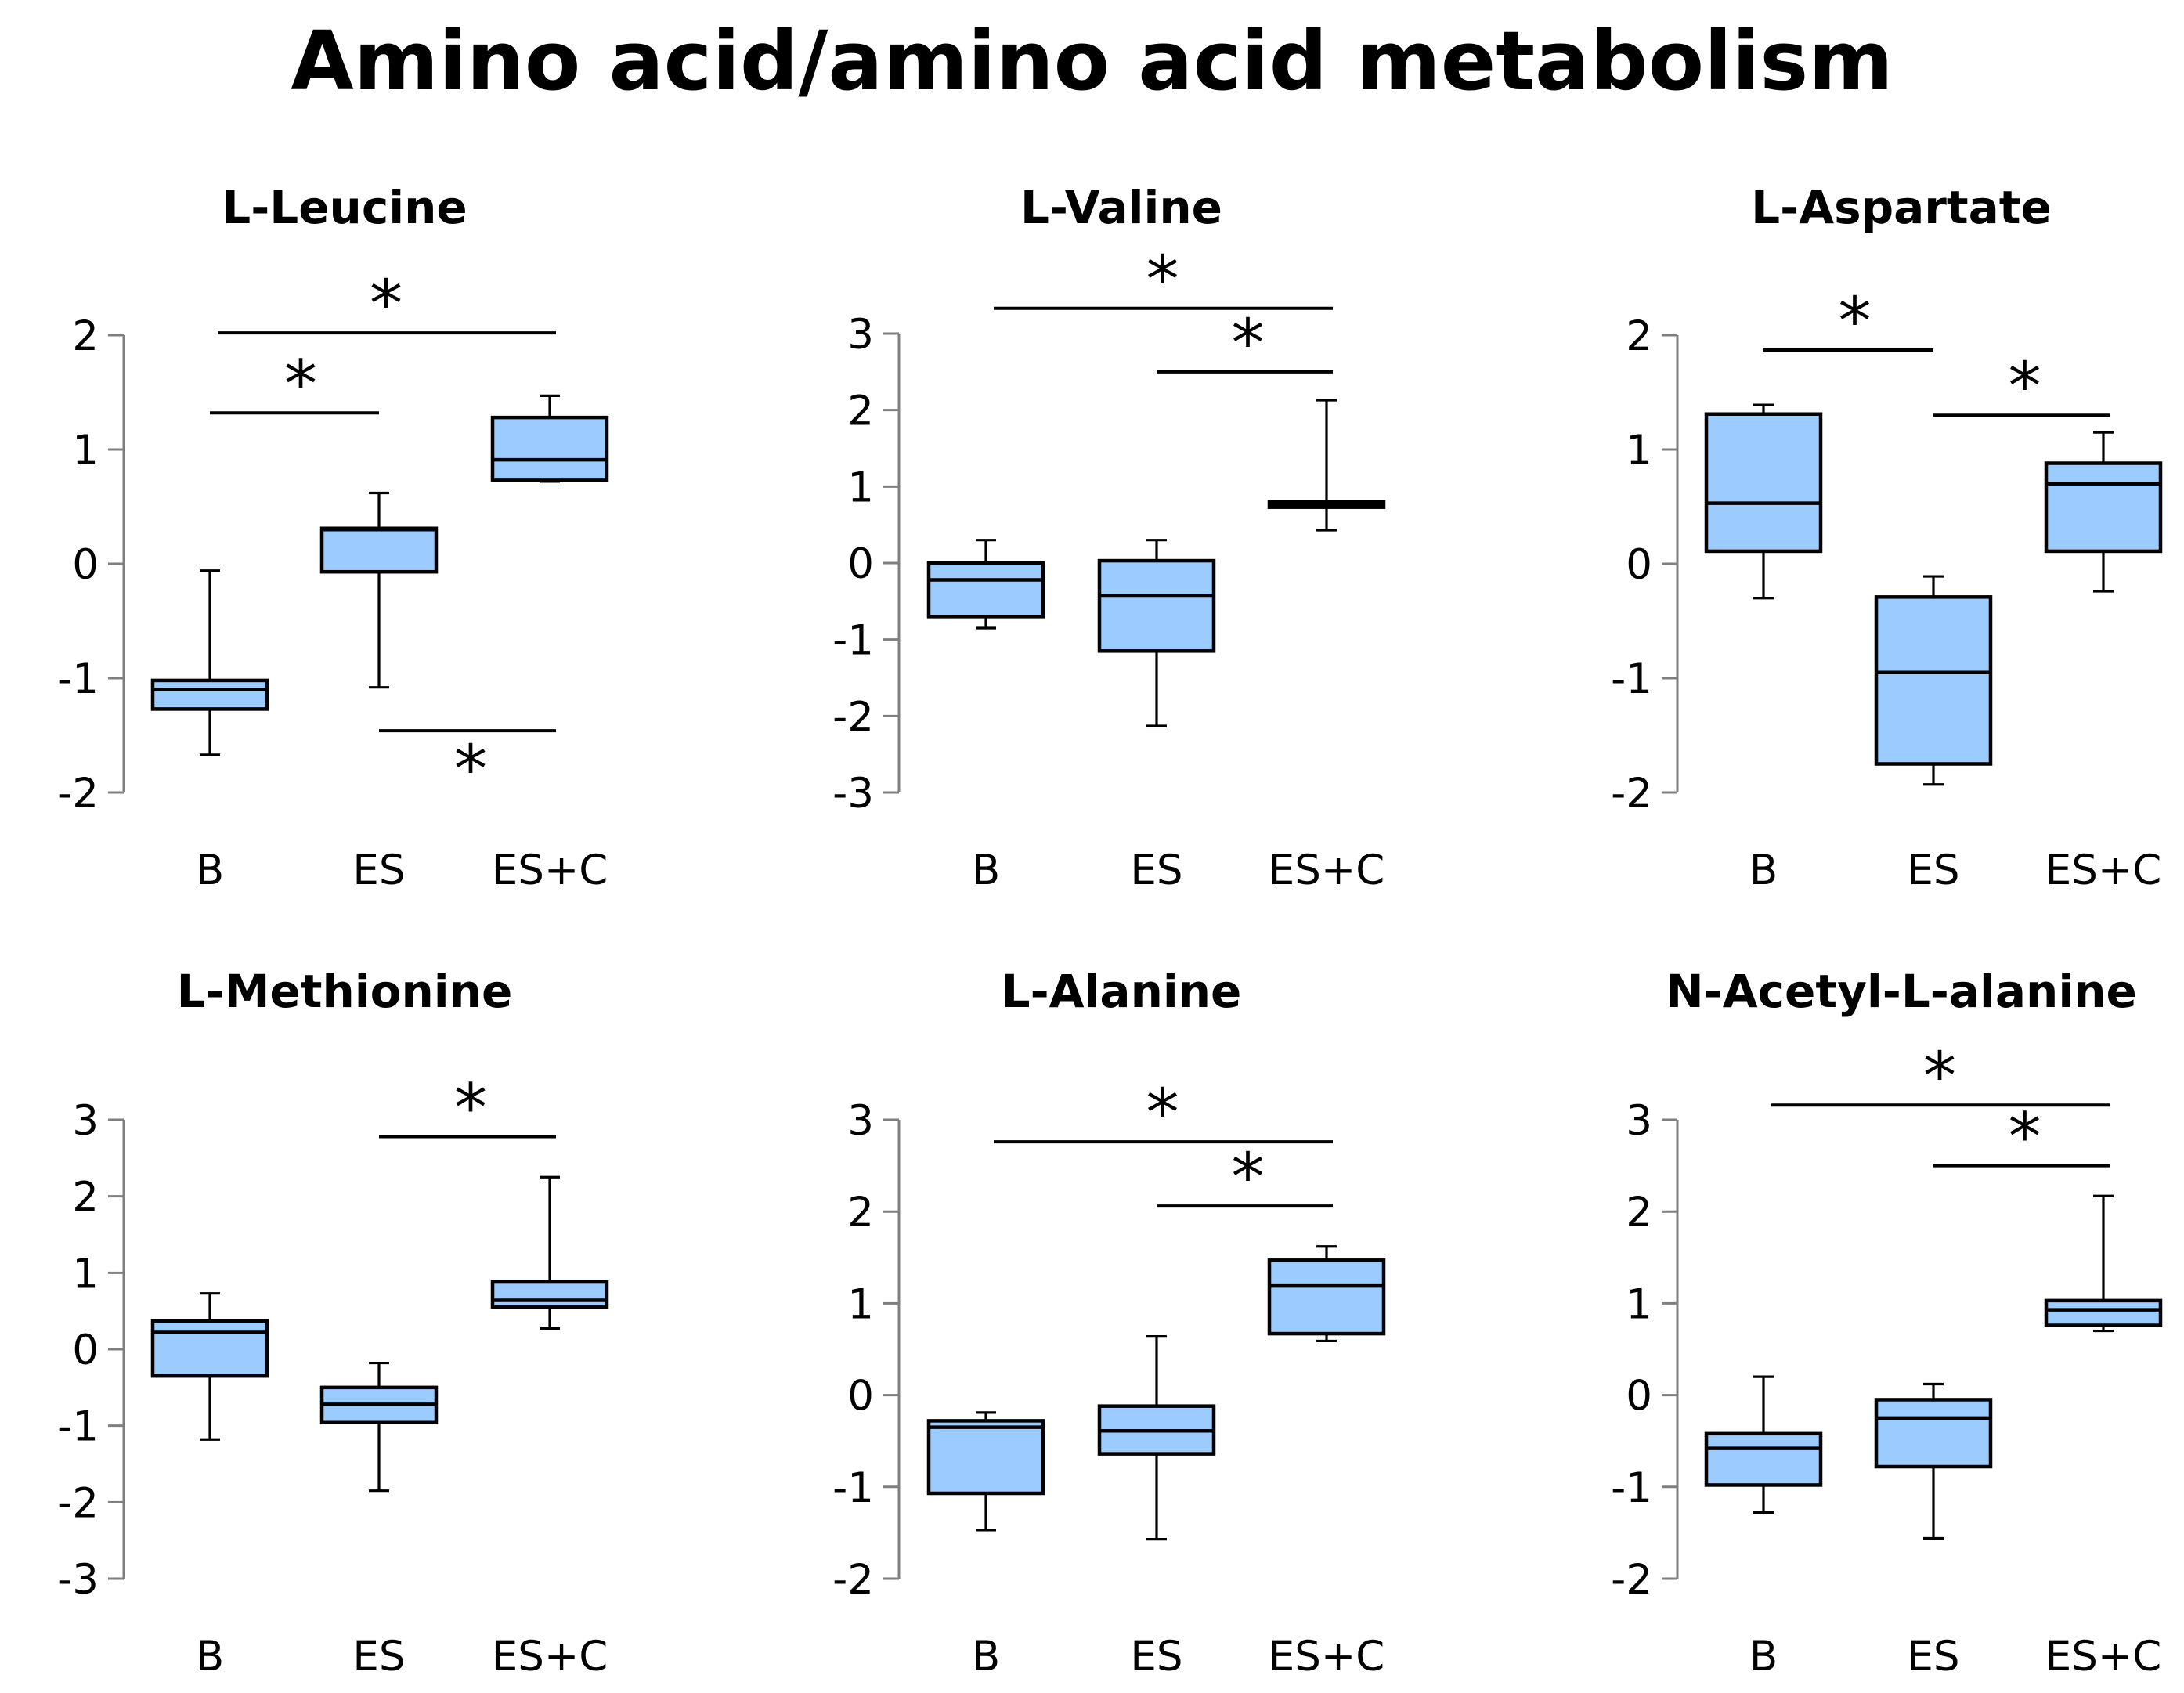 The height and width of the screenshot is (1693, 2184). I want to click on panel-title: L-Alanine, so click(1122, 991).